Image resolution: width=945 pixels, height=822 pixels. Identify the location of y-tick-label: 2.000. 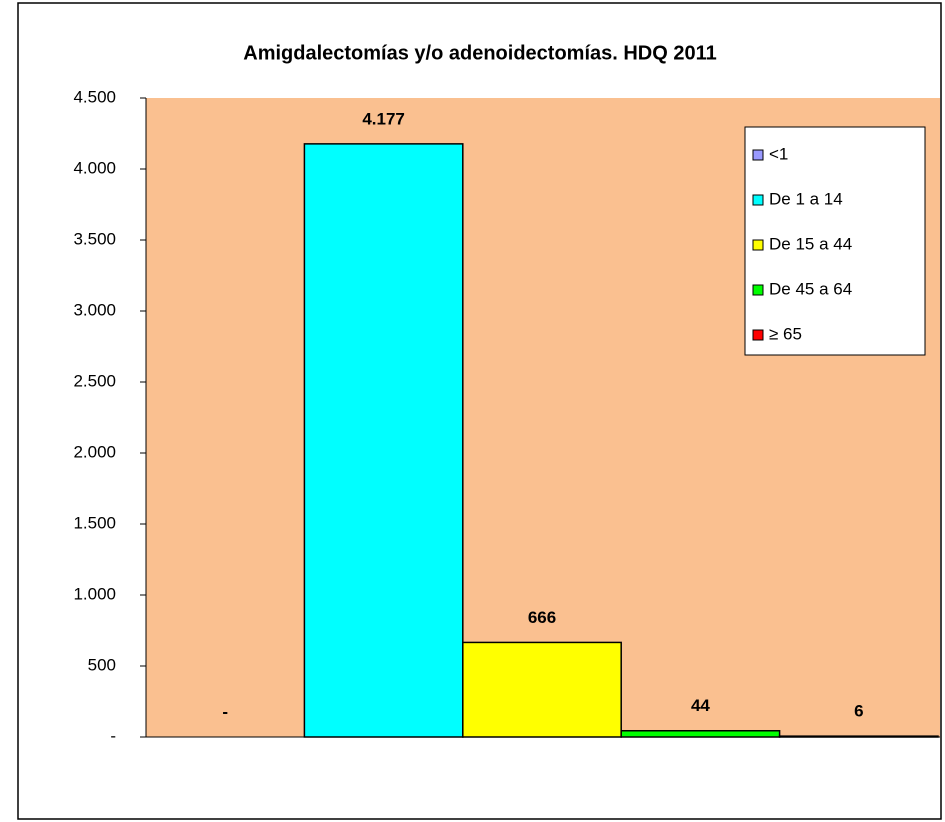
(94, 451).